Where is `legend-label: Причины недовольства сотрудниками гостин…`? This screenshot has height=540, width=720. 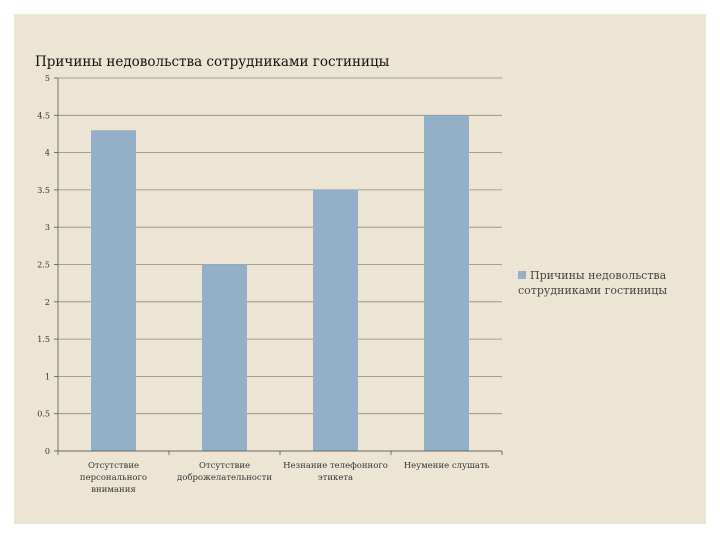
legend-label: Причины недовольства сотрудниками гостин… is located at coordinates (593, 283).